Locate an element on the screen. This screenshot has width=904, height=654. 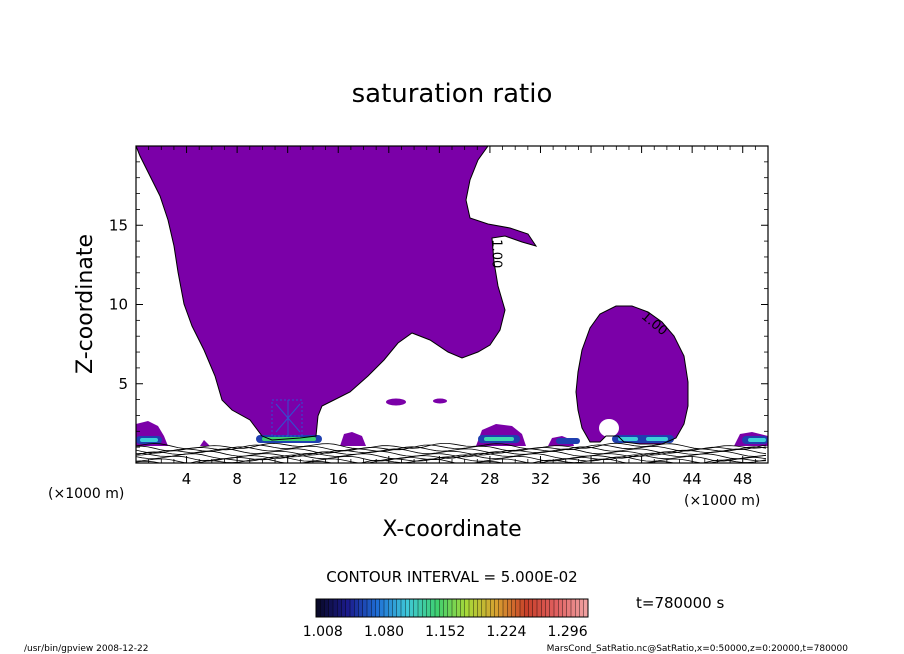
colorbar-tick-label: 1.008 is located at coordinates (323, 632).